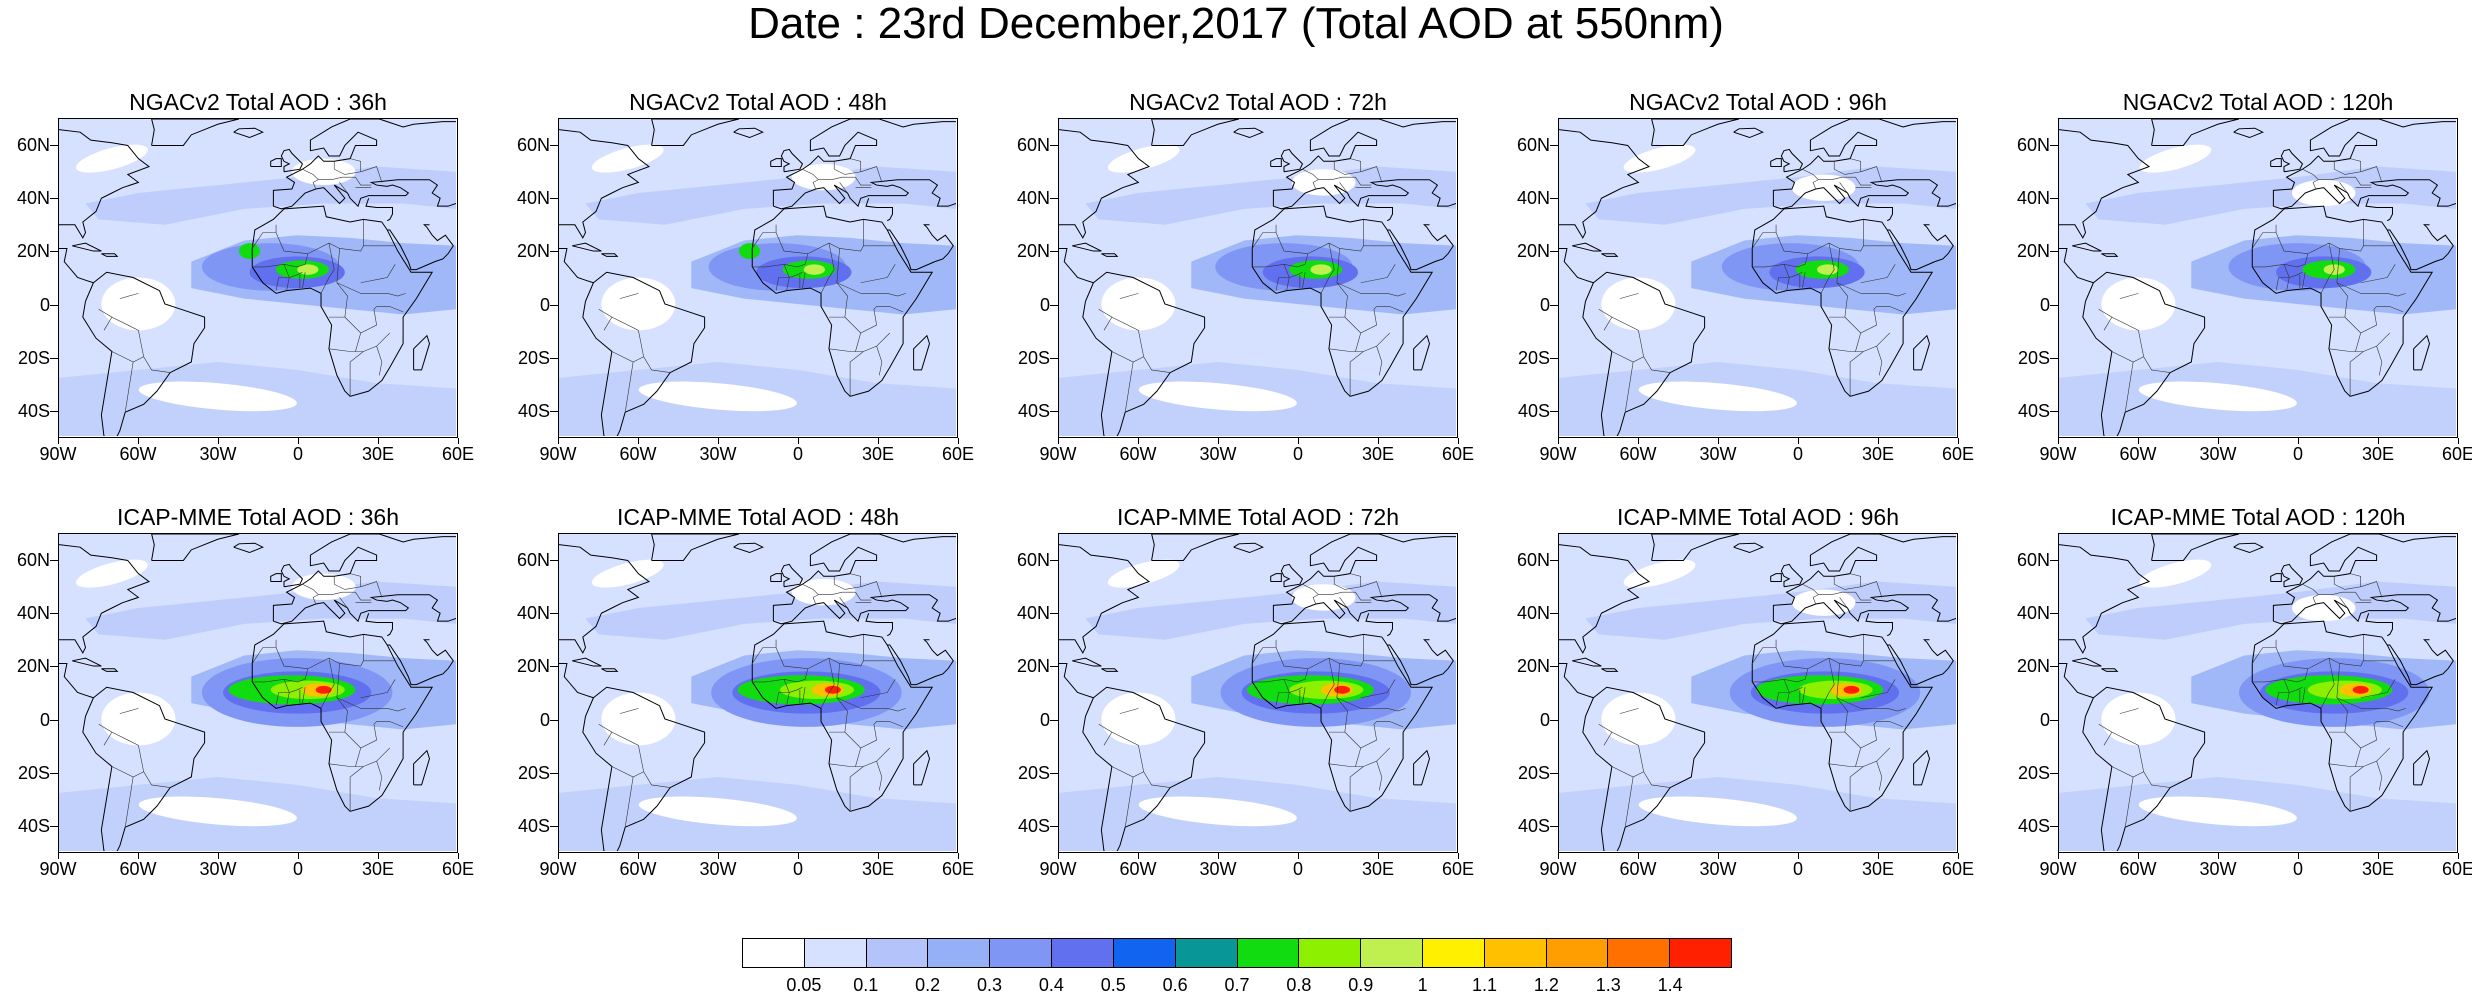  I want to click on panel-title: ICAP-MME Total AOD : 96h, so click(1758, 517).